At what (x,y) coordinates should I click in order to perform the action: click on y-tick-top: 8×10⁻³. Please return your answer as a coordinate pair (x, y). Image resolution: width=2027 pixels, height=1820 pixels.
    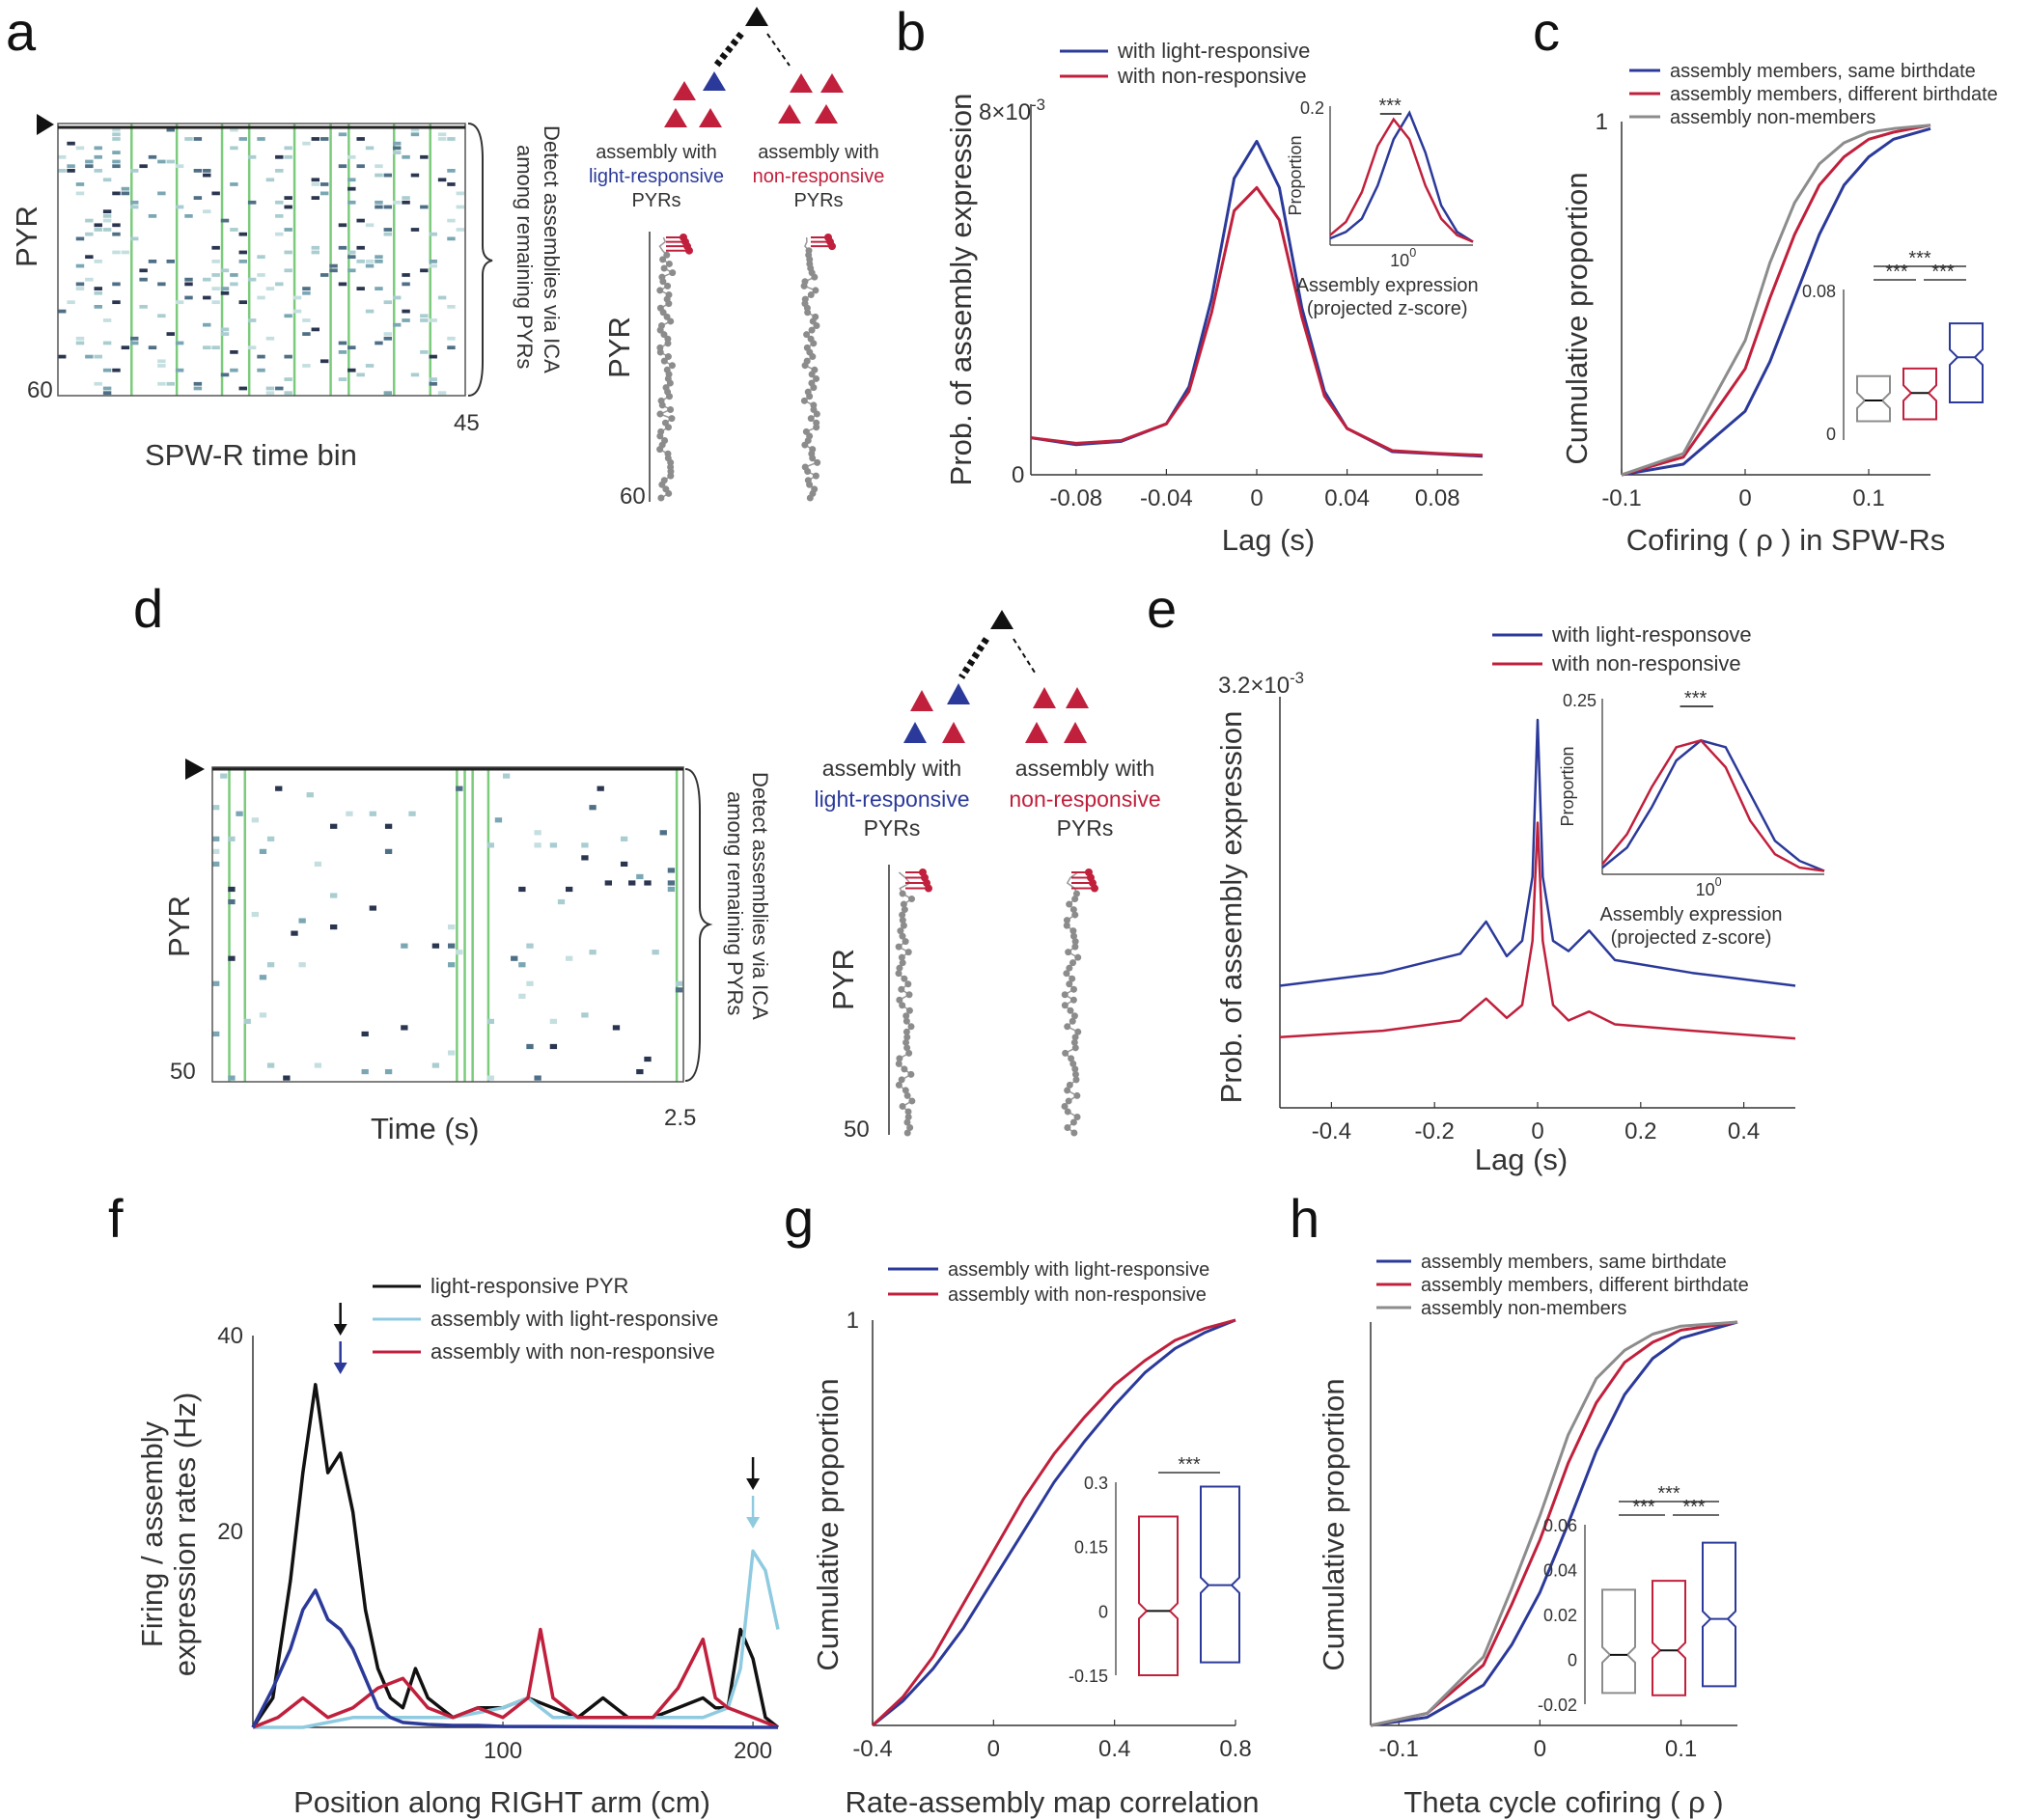
    Looking at the image, I should click on (1012, 110).